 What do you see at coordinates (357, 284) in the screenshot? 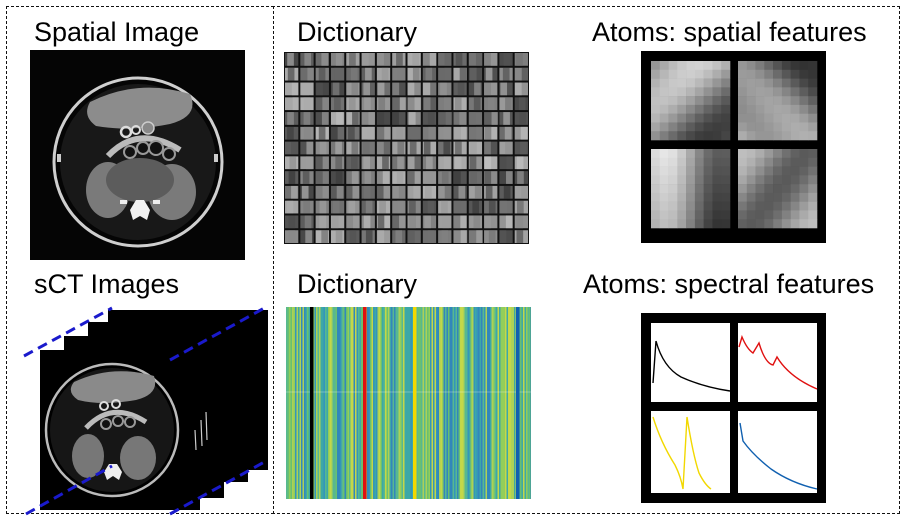
I see `dictionary-bottom-label: Dictionary` at bounding box center [357, 284].